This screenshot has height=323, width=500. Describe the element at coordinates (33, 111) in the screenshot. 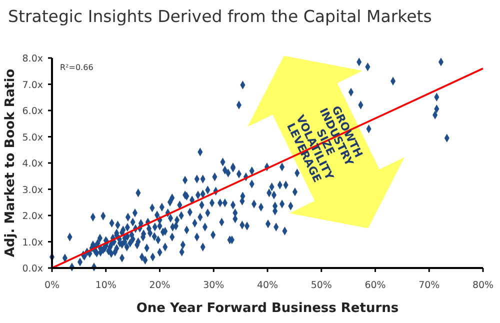

I see `y-tick-label: 6.0x` at that location.